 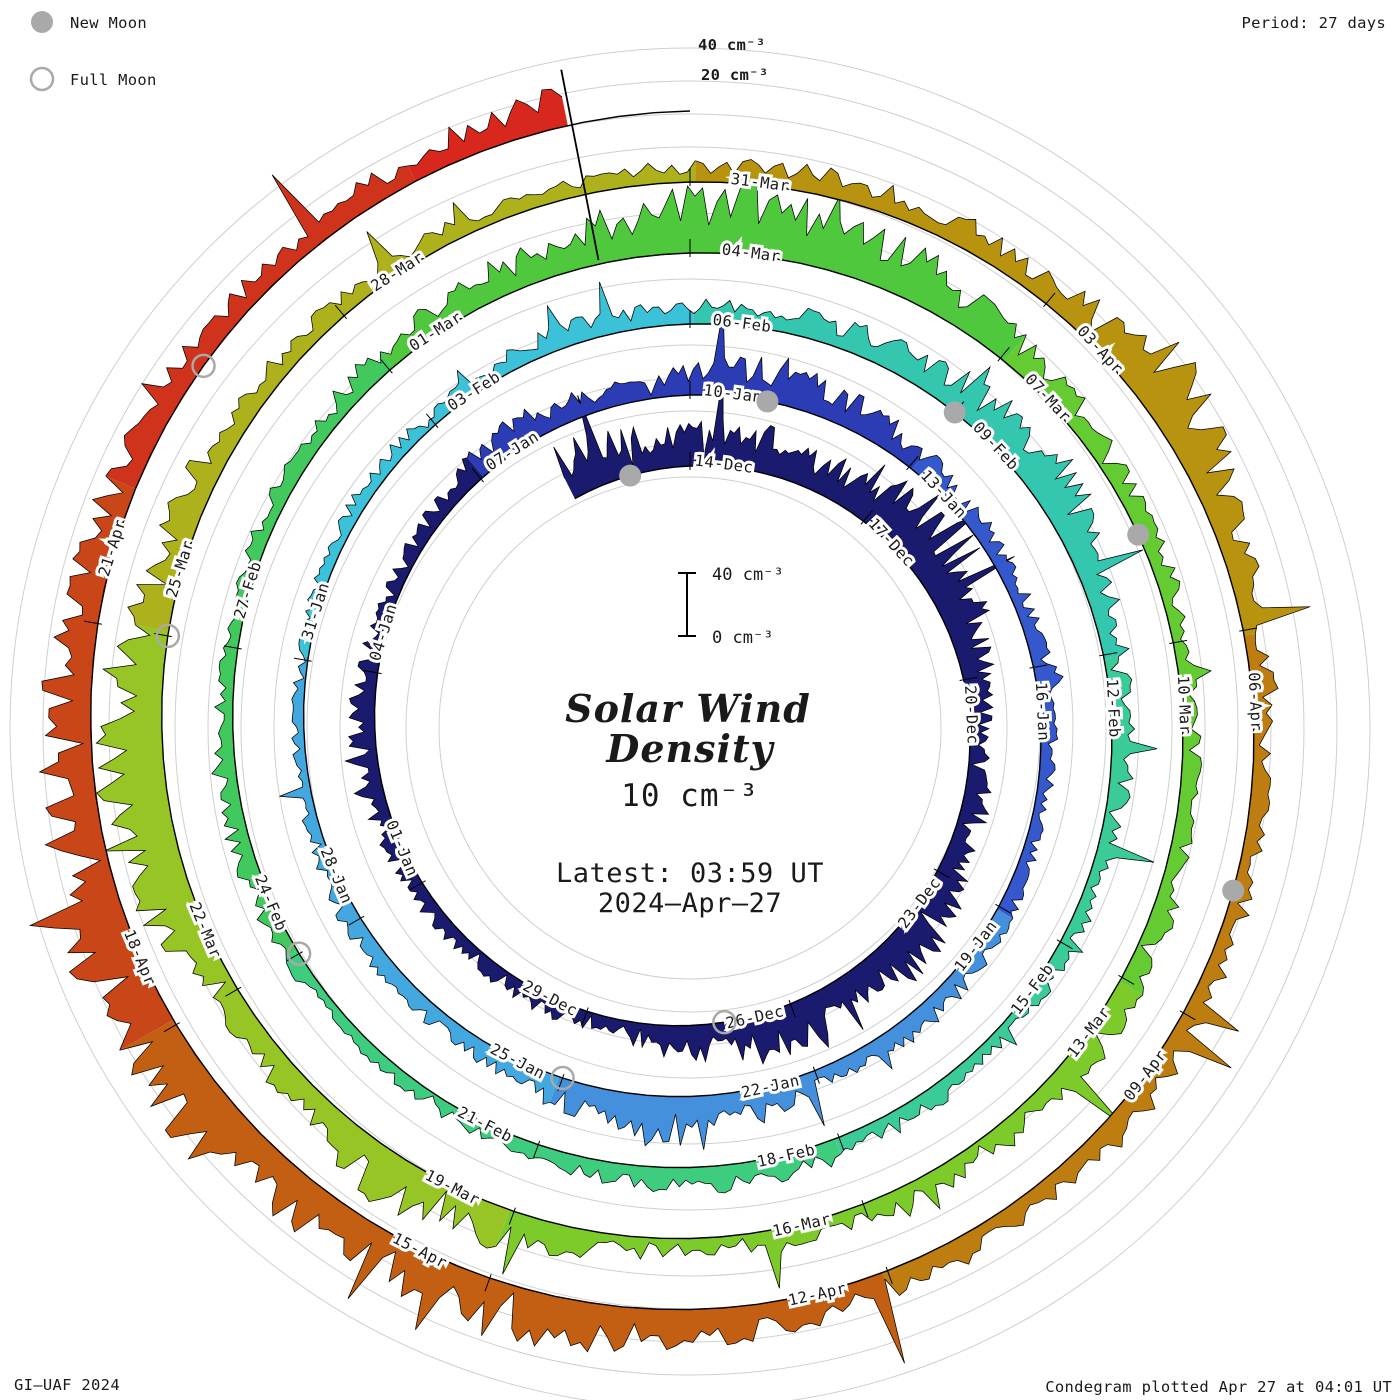 I want to click on latest-marker-line, so click(x=580, y=165).